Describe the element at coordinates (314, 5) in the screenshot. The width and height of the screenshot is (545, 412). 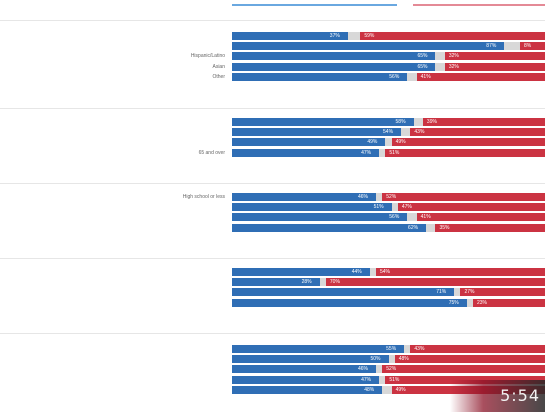
I see `top-legend-blue-line` at that location.